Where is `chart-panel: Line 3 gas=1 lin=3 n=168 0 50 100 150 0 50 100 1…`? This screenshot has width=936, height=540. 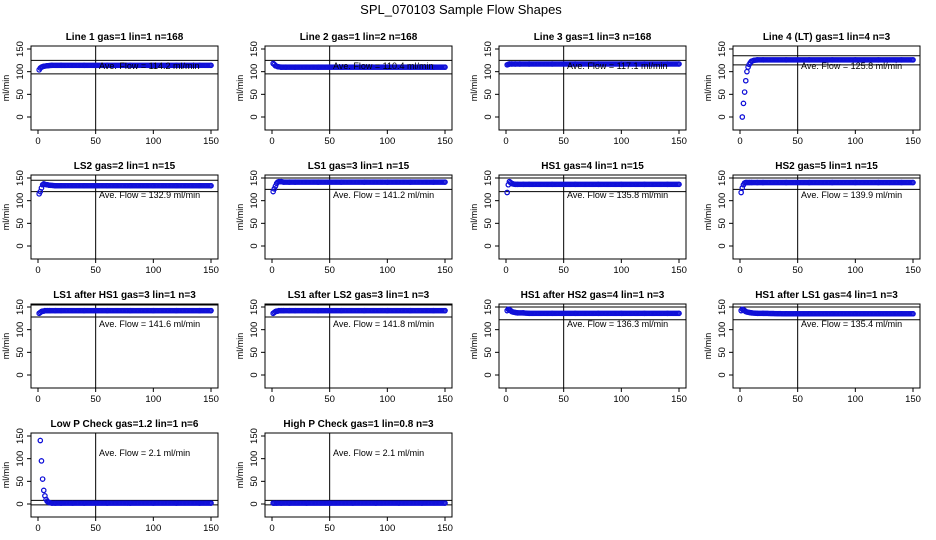 chart-panel: Line 3 gas=1 lin=3 n=168 0 50 100 150 0 50 100 1… is located at coordinates (578, 89).